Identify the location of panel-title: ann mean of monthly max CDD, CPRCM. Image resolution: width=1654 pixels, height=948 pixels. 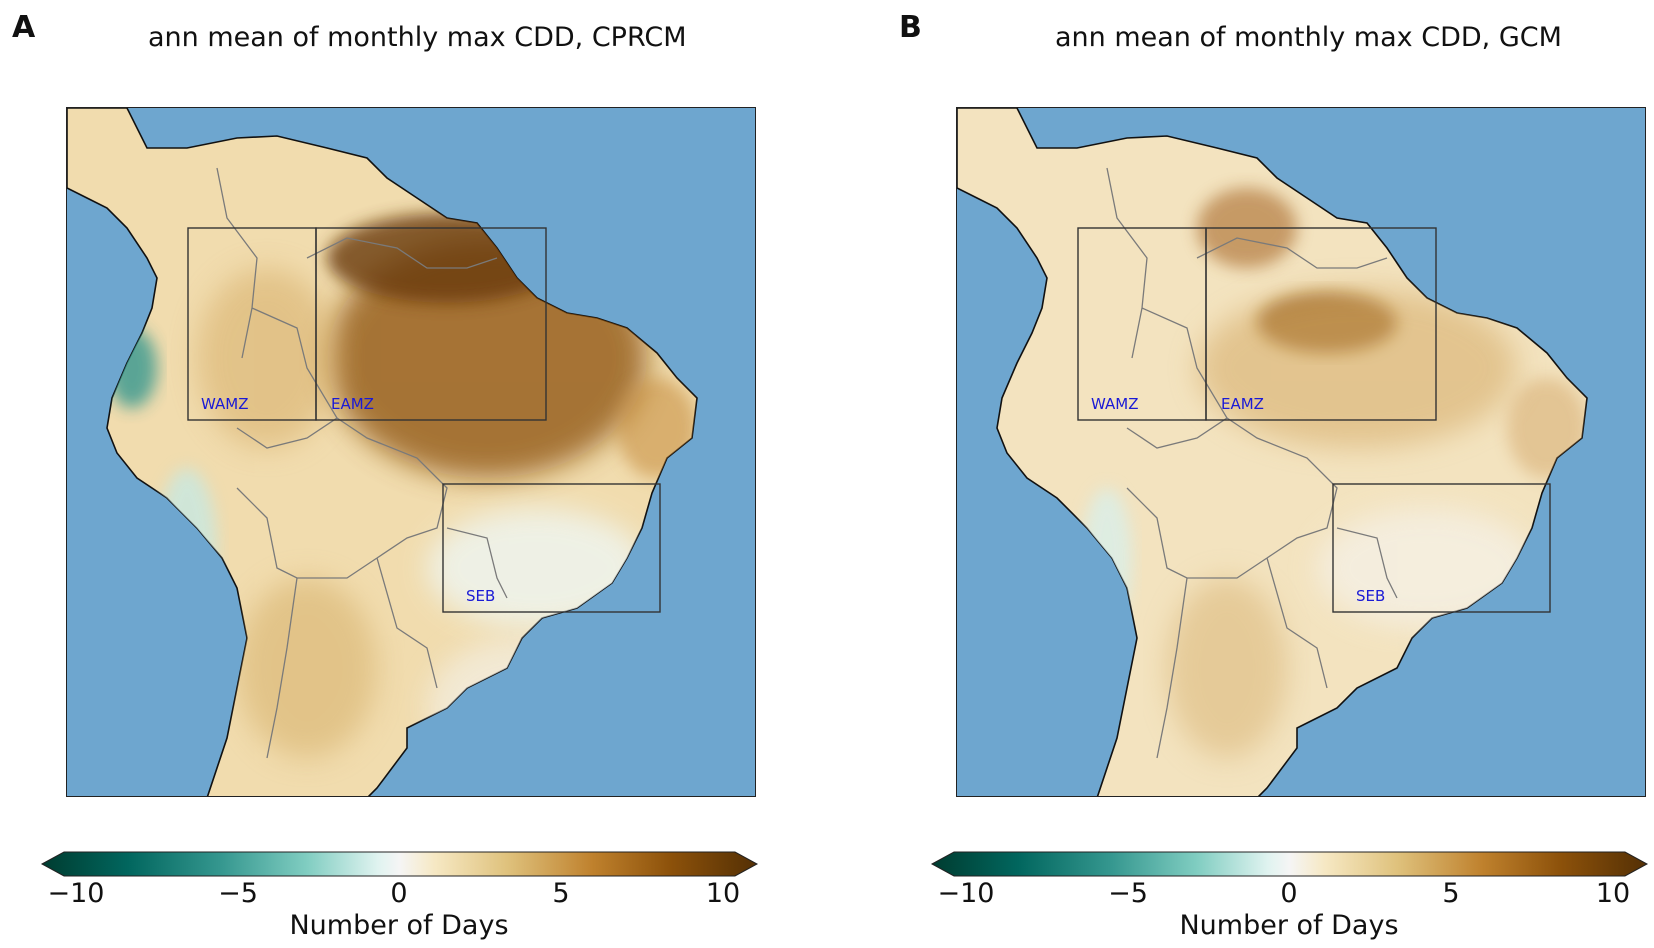
(417, 37).